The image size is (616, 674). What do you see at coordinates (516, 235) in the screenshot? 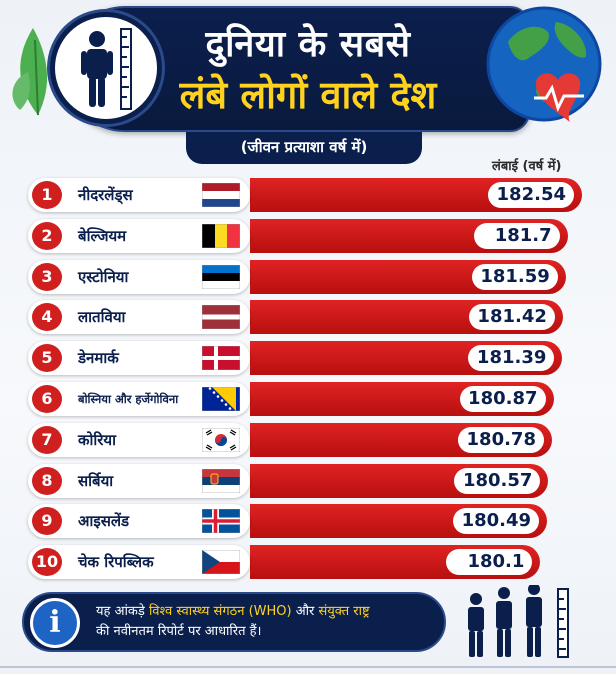
I see `bar-value-label: 181.7` at bounding box center [516, 235].